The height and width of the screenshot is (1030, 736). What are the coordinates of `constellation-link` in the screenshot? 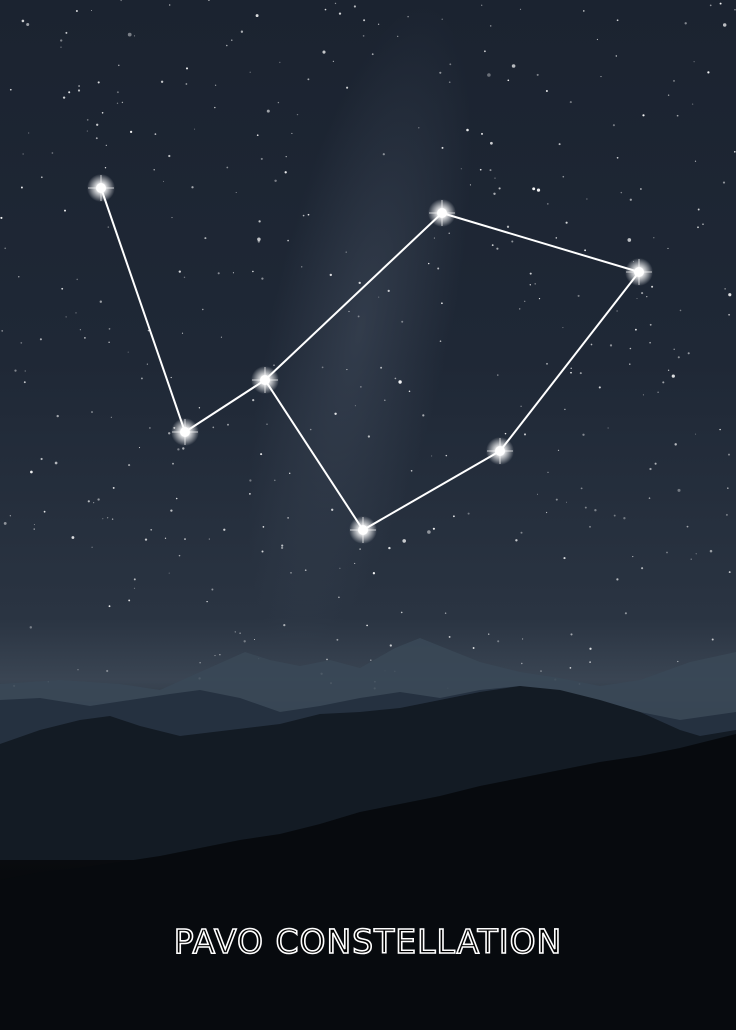 It's located at (143, 310).